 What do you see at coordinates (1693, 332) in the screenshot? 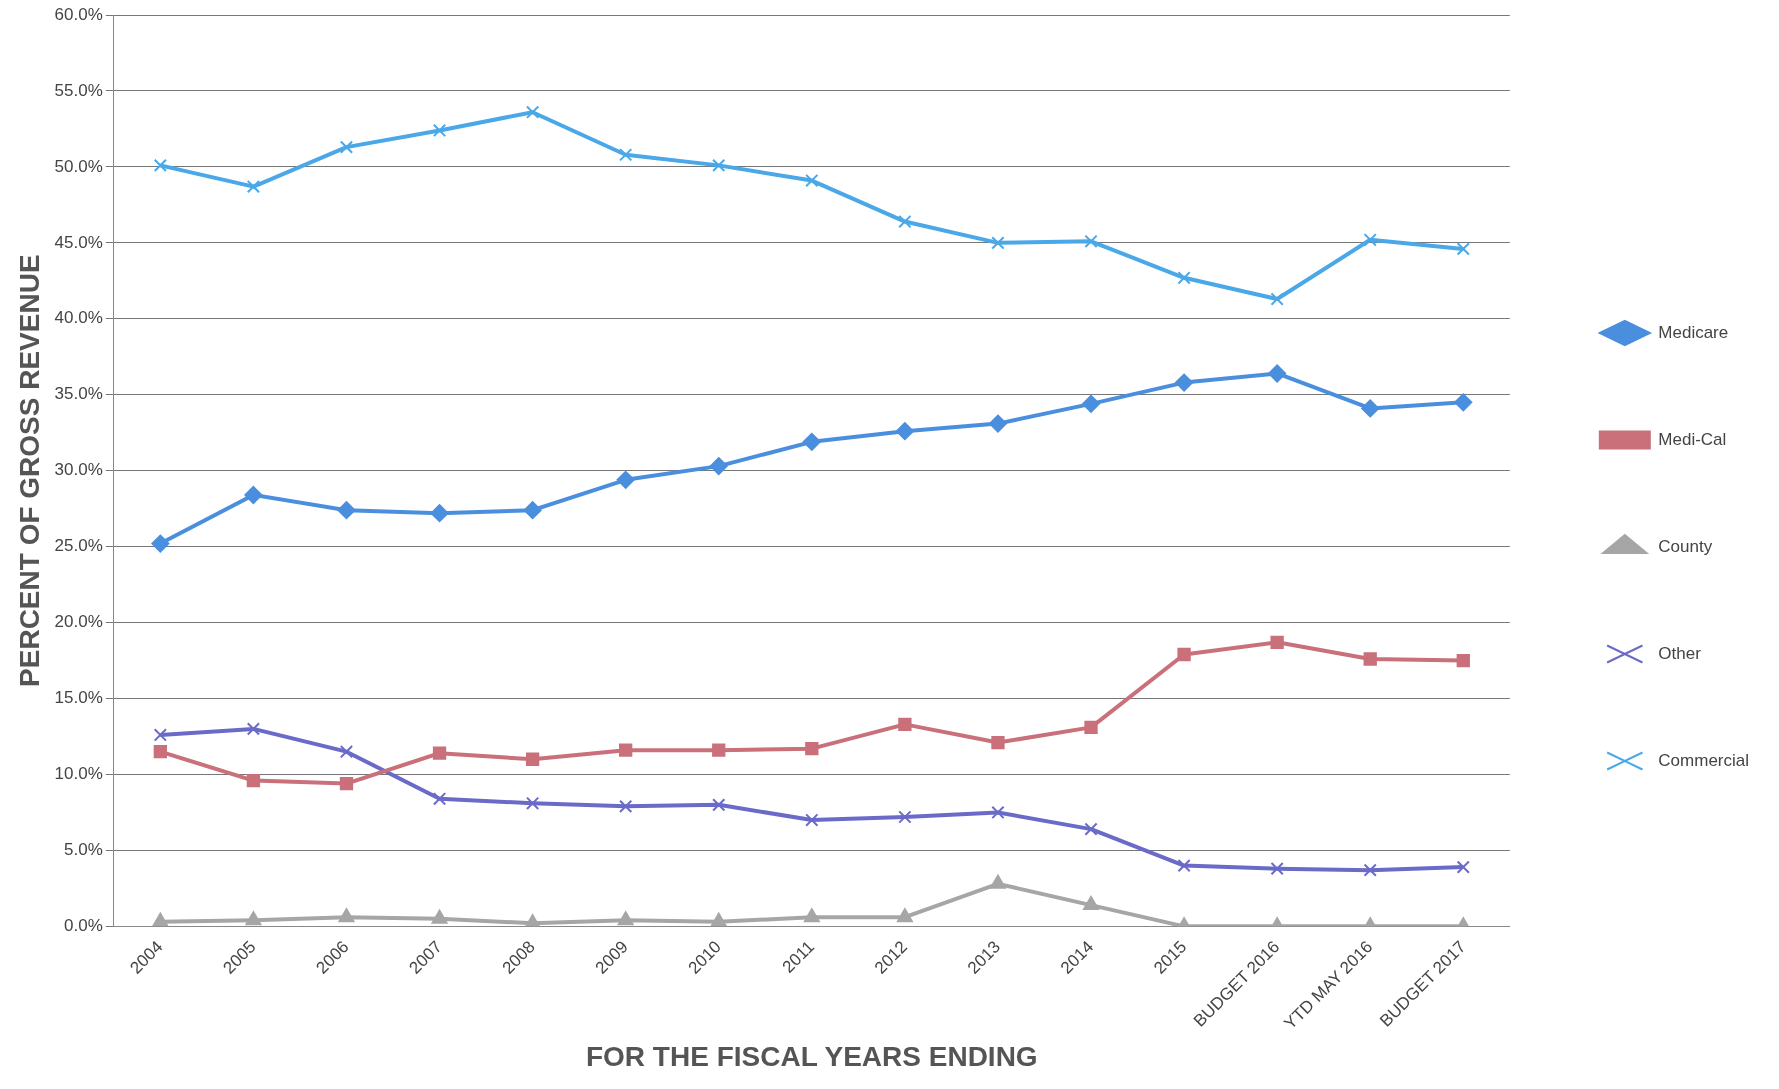
I see `legend-label: Medicare` at bounding box center [1693, 332].